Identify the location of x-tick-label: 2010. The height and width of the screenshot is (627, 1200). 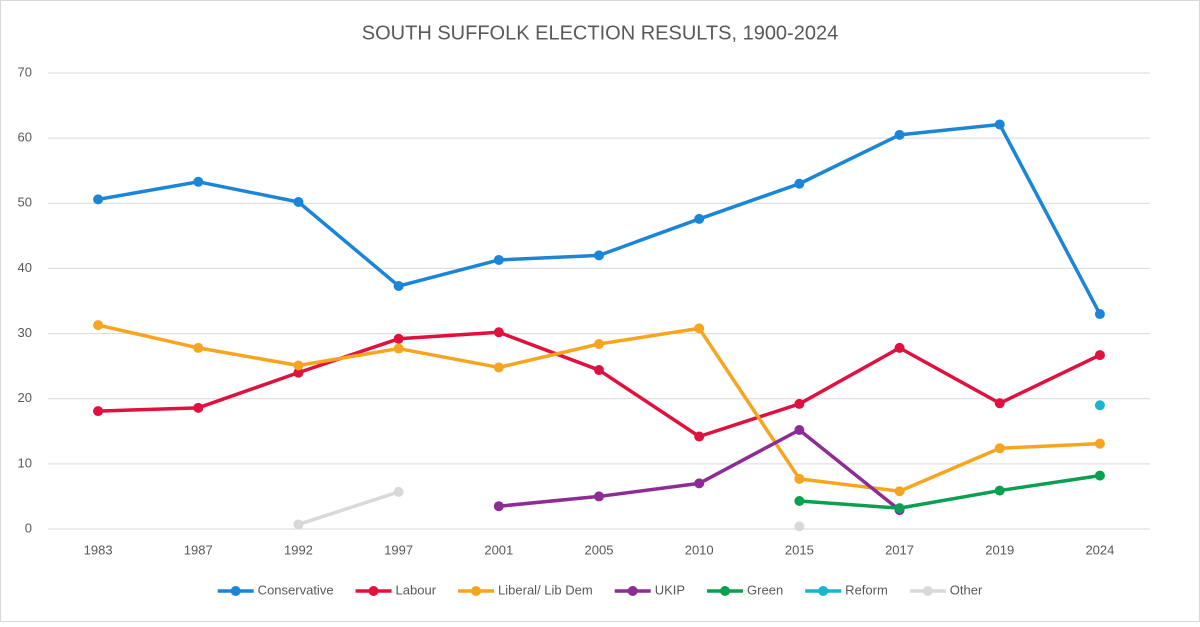
(699, 549).